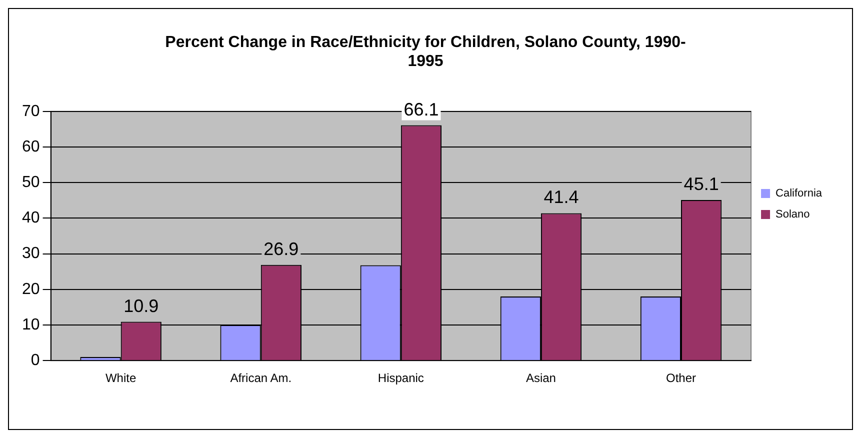 The width and height of the screenshot is (861, 438). I want to click on y-tick-label: 10, so click(31, 325).